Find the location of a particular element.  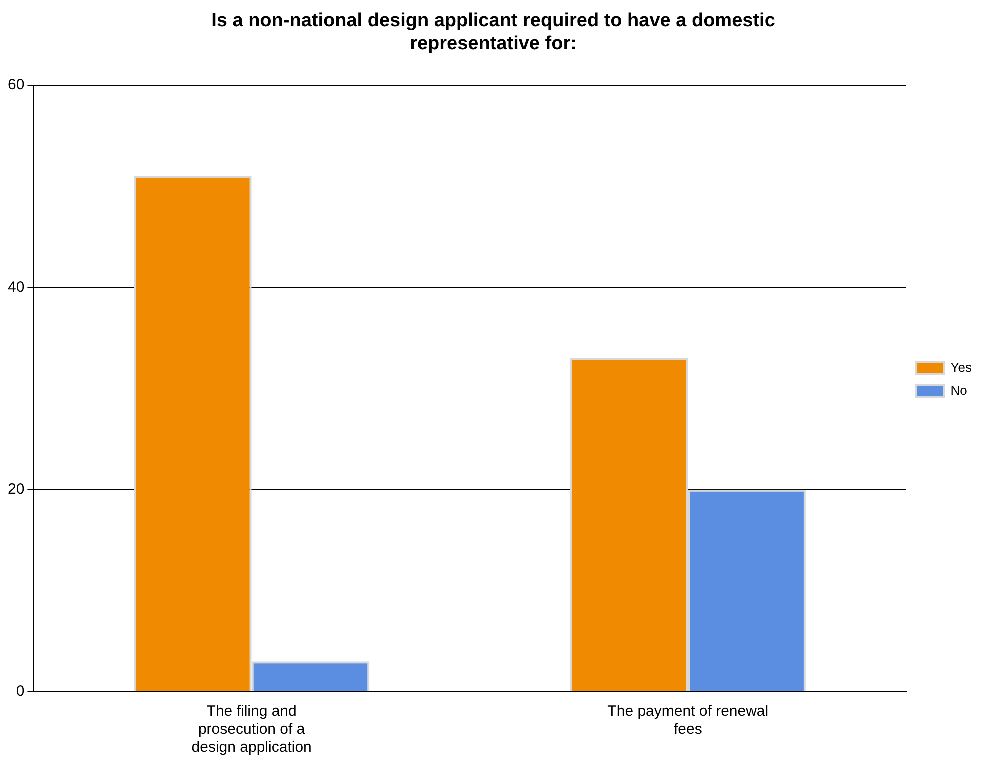

y-tick-label: 0 is located at coordinates (20, 691).